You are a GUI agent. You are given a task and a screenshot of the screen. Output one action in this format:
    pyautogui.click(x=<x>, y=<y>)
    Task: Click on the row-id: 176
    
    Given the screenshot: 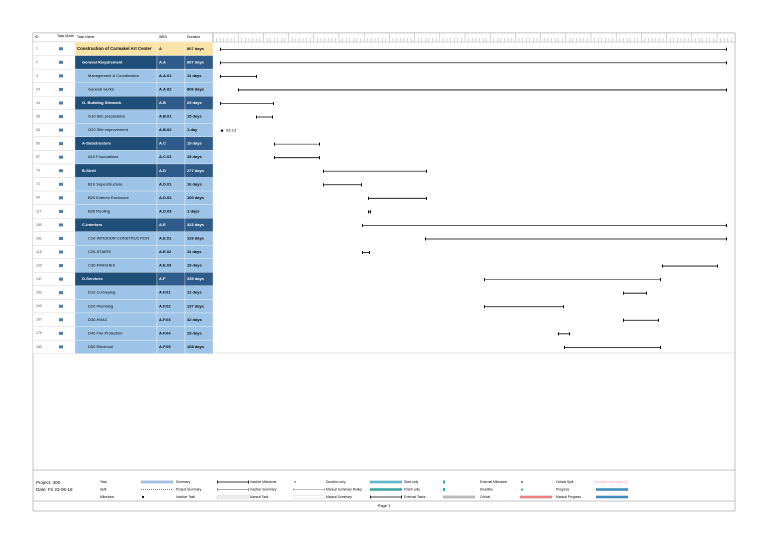 What is the action you would take?
    pyautogui.click(x=39, y=333)
    